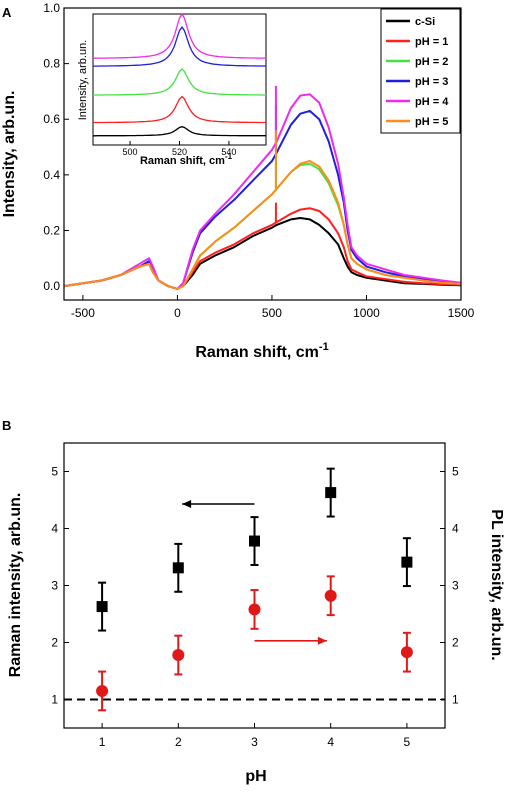  Describe the element at coordinates (455, 472) in the screenshot. I see `y-tick-label-right: 5` at that location.